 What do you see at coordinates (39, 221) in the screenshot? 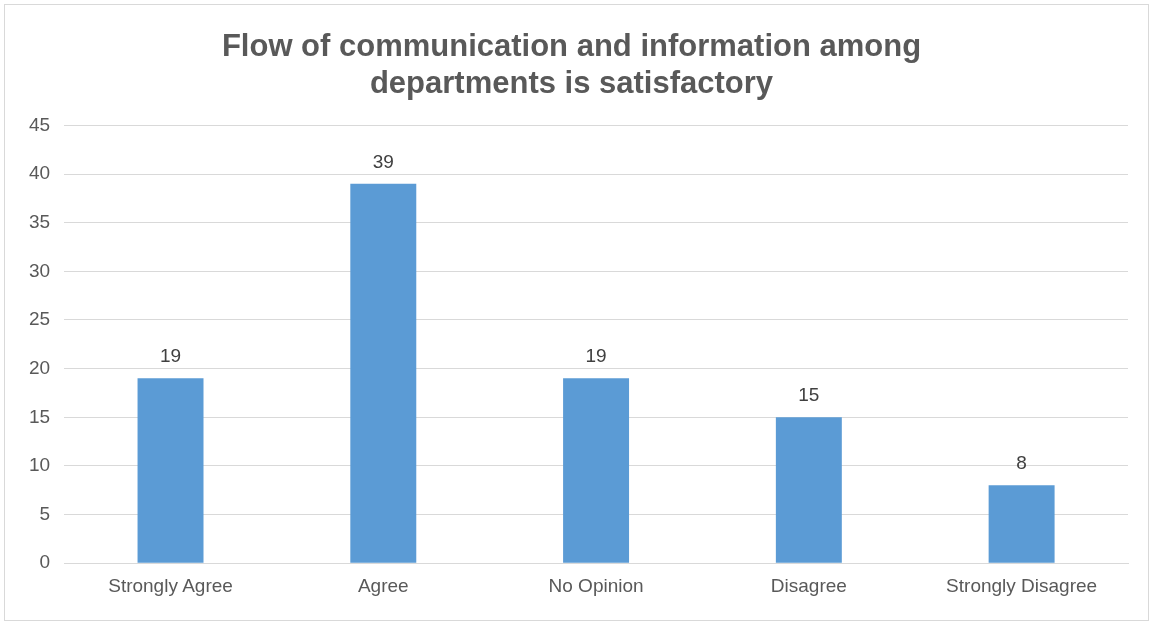
I see `y-tick-label: 35` at bounding box center [39, 221].